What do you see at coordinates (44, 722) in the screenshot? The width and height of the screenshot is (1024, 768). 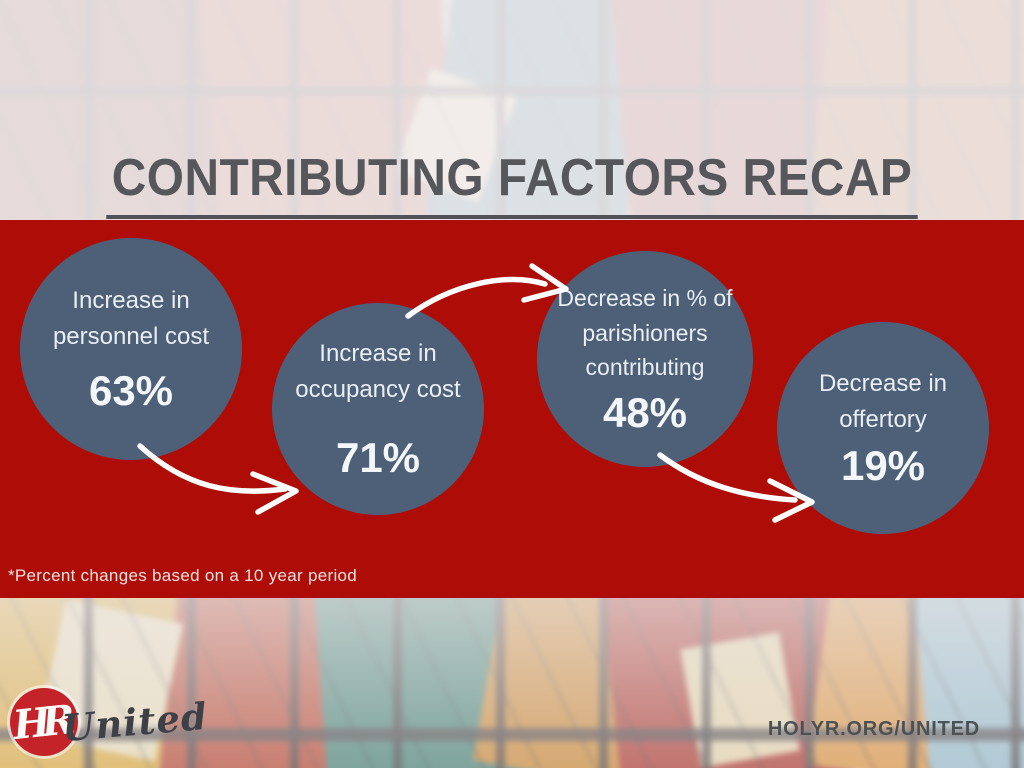 I see `logo-circle: HR` at bounding box center [44, 722].